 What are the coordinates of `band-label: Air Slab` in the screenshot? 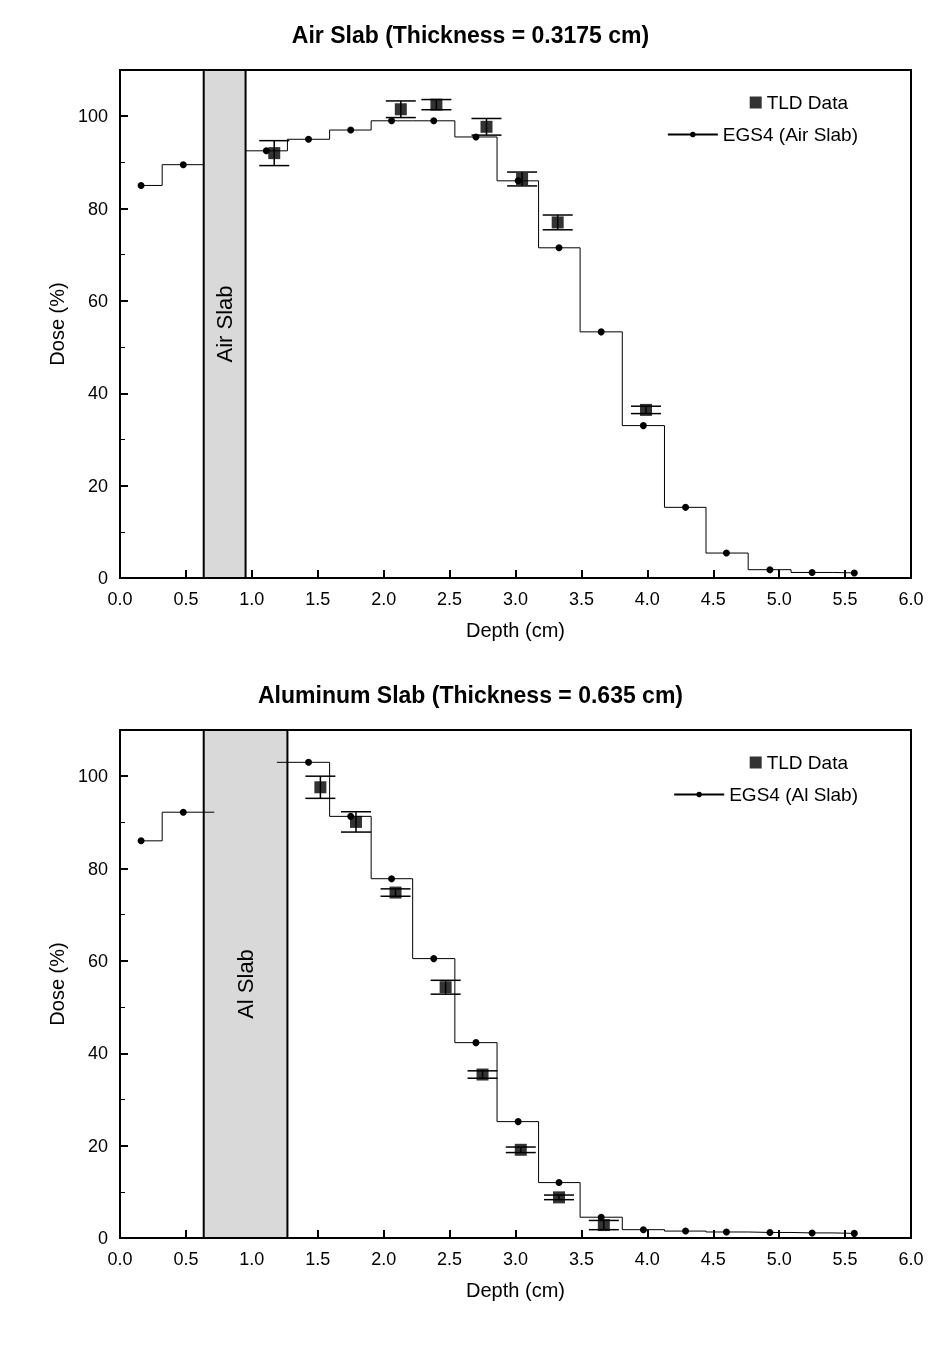 It's located at (225, 324).